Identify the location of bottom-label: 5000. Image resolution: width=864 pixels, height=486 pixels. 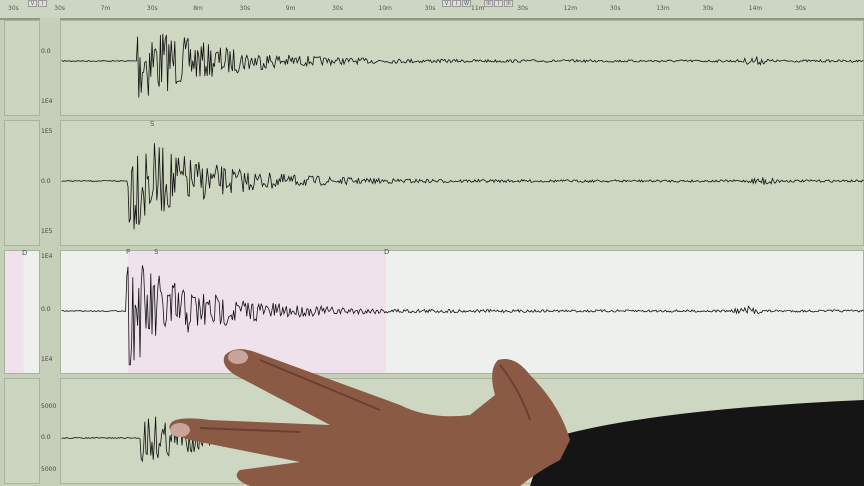
(49, 469).